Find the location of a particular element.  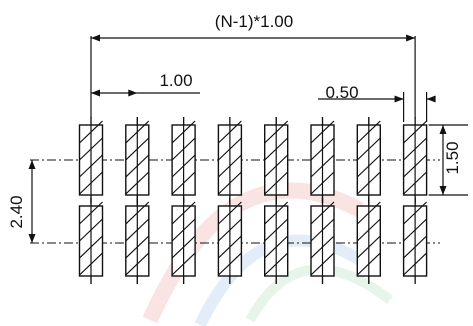

pad-length-label: 1.50 is located at coordinates (452, 157).